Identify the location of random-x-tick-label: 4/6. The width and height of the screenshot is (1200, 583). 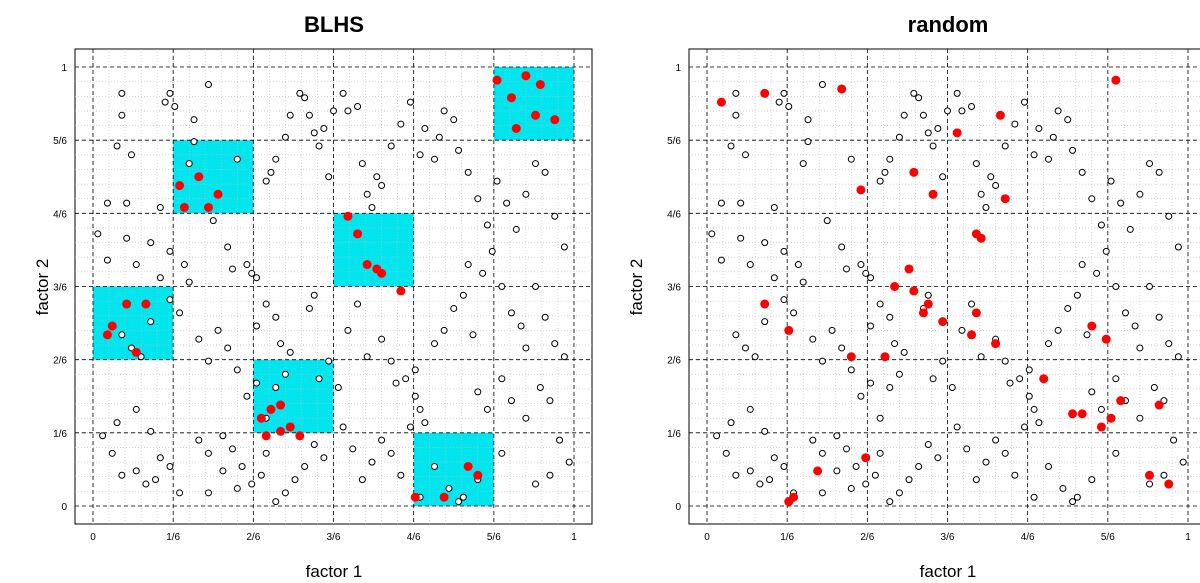
(1028, 537).